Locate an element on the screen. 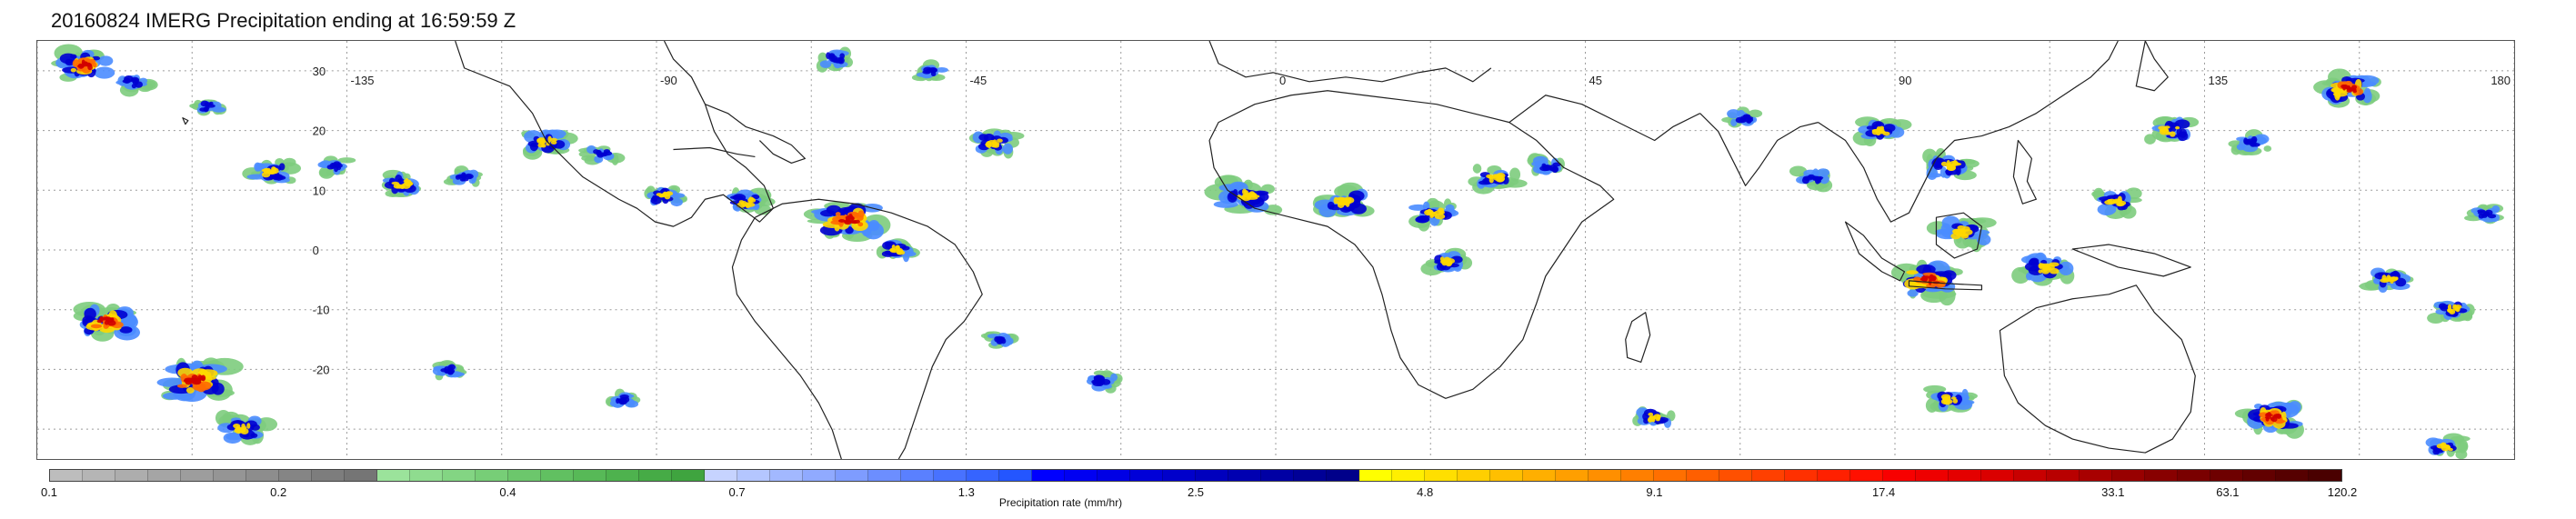 This screenshot has height=519, width=2576. longitude-label: 135 is located at coordinates (2218, 80).